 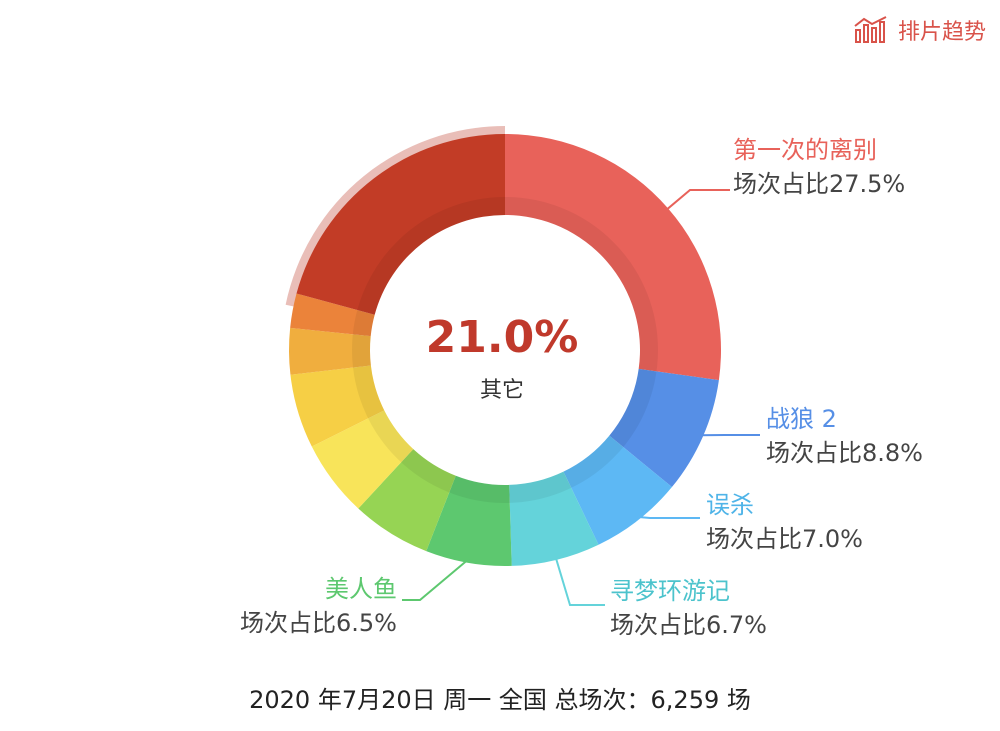 What do you see at coordinates (502, 337) in the screenshot?
I see `center-value: 21.0%` at bounding box center [502, 337].